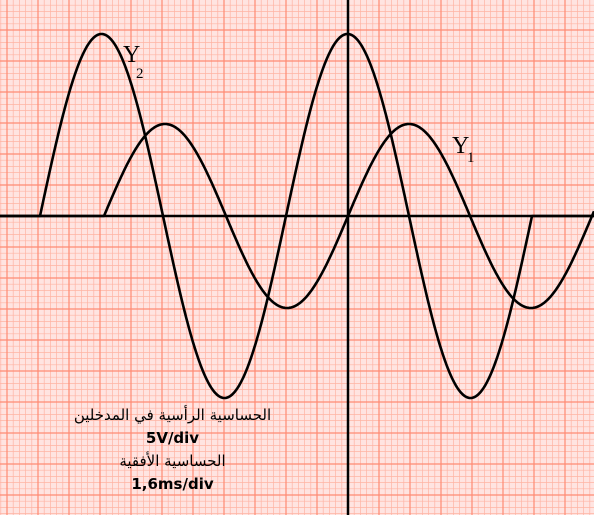 This screenshot has height=515, width=594. Describe the element at coordinates (140, 74) in the screenshot. I see `label-y2-subscript: 2` at that location.